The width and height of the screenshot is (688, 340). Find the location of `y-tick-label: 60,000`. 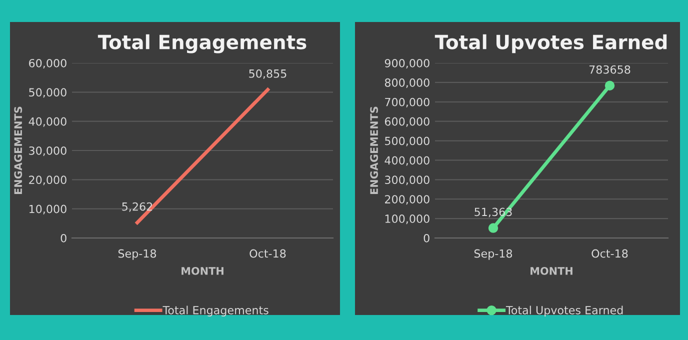

y-tick-label: 60,000 is located at coordinates (47, 63).